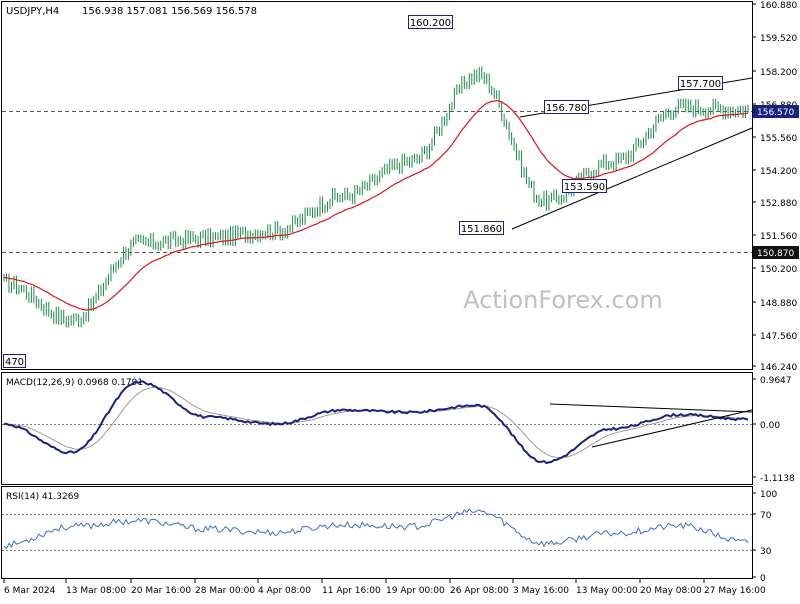 The width and height of the screenshot is (800, 604). What do you see at coordinates (351, 591) in the screenshot?
I see `time-tick: 11 Apr 16:00` at bounding box center [351, 591].